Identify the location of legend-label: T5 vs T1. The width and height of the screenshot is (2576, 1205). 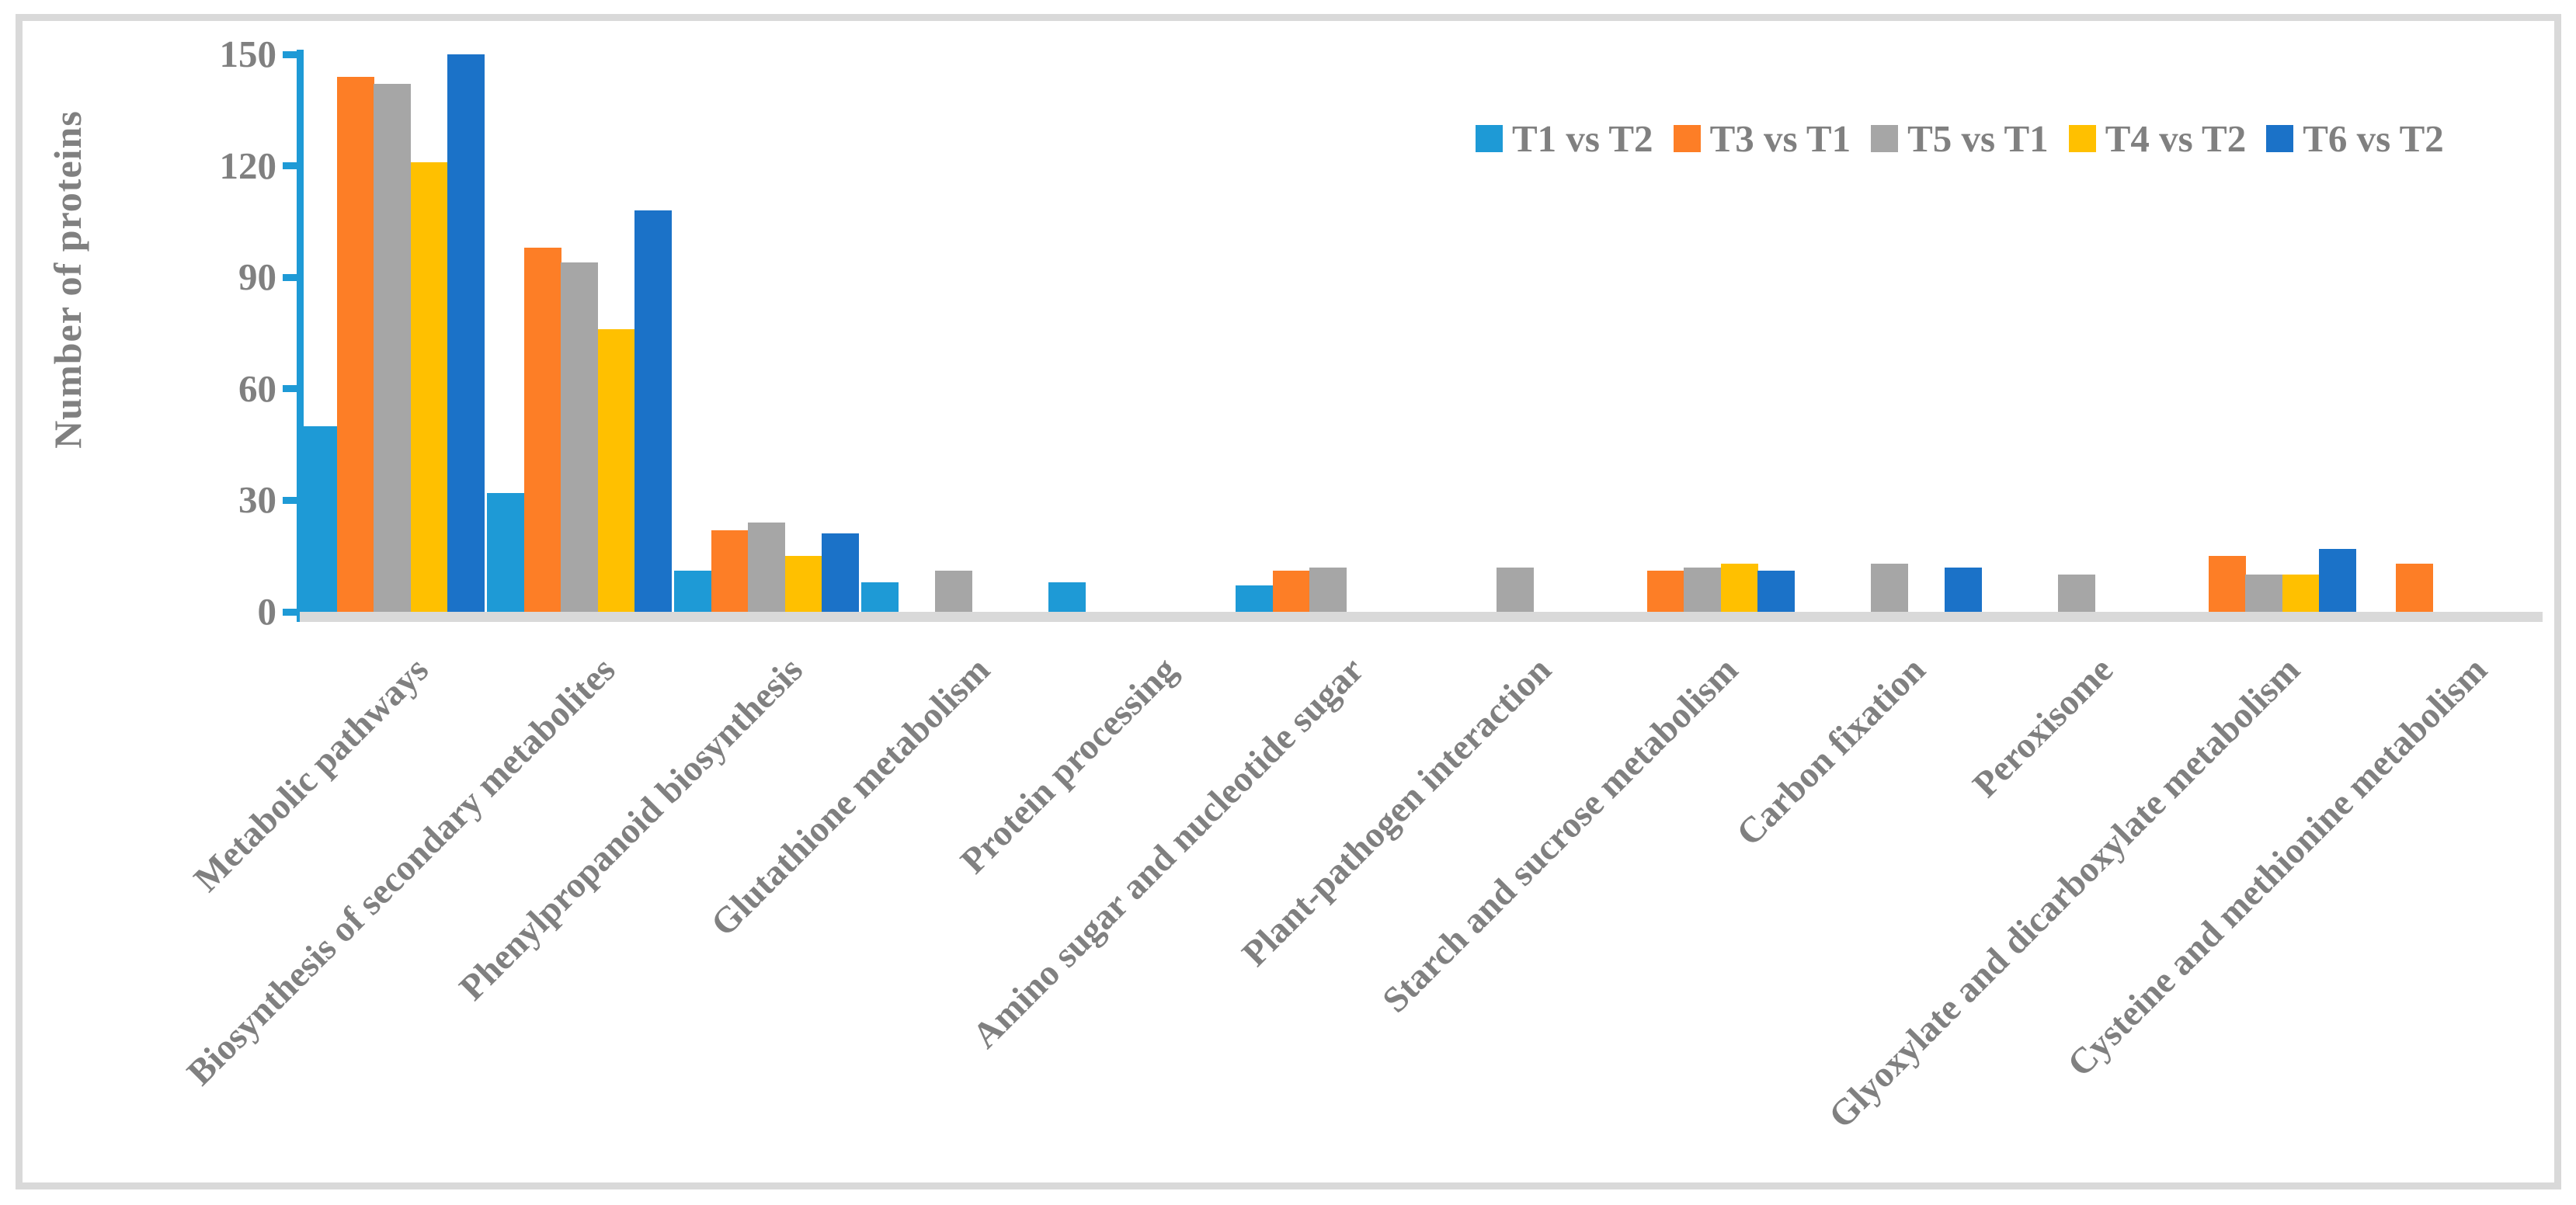
(1978, 139).